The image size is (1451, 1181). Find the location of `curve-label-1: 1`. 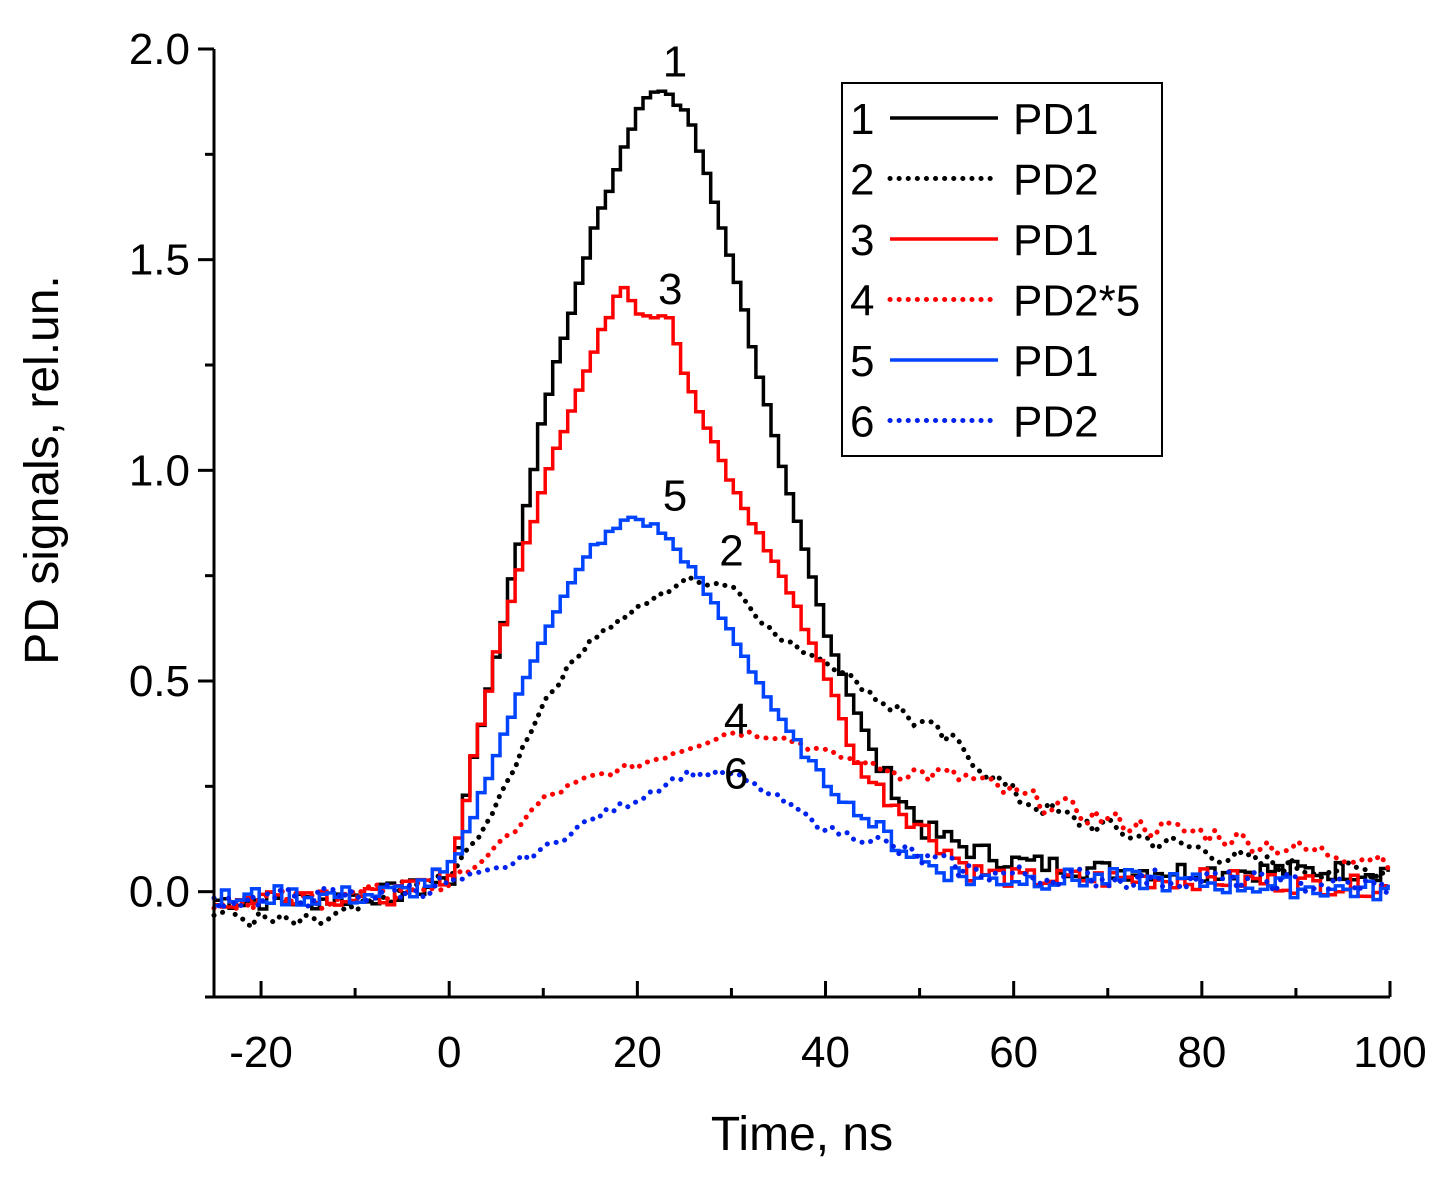

curve-label-1: 1 is located at coordinates (675, 62).